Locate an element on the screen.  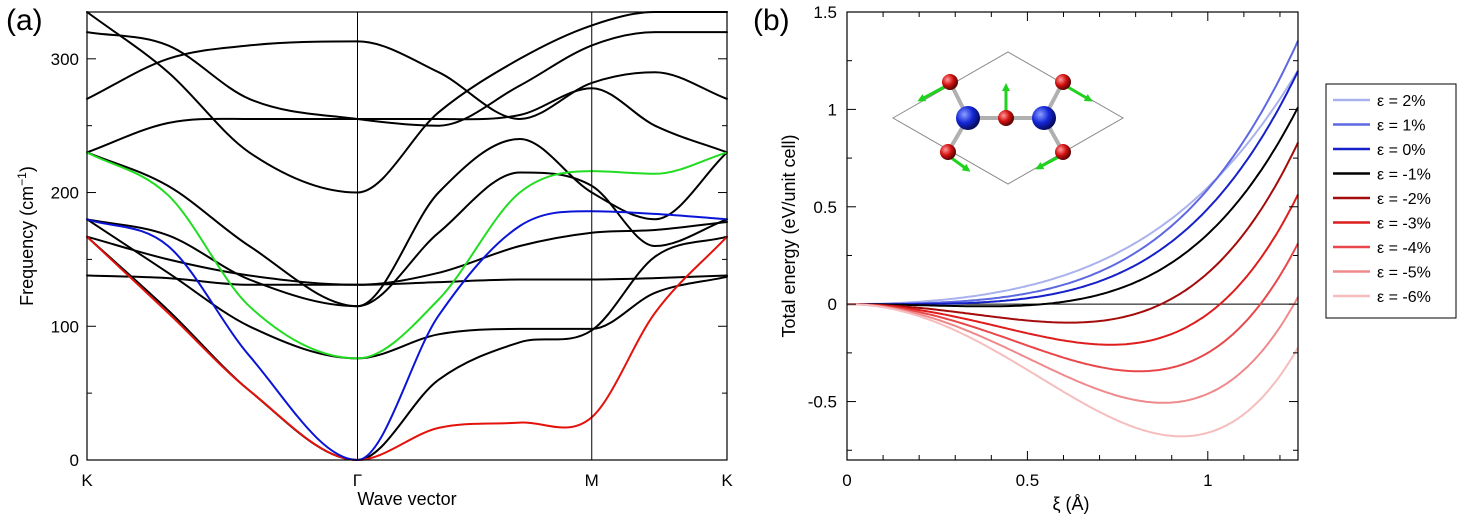
x-tick-label: 0.5 is located at coordinates (1028, 480).